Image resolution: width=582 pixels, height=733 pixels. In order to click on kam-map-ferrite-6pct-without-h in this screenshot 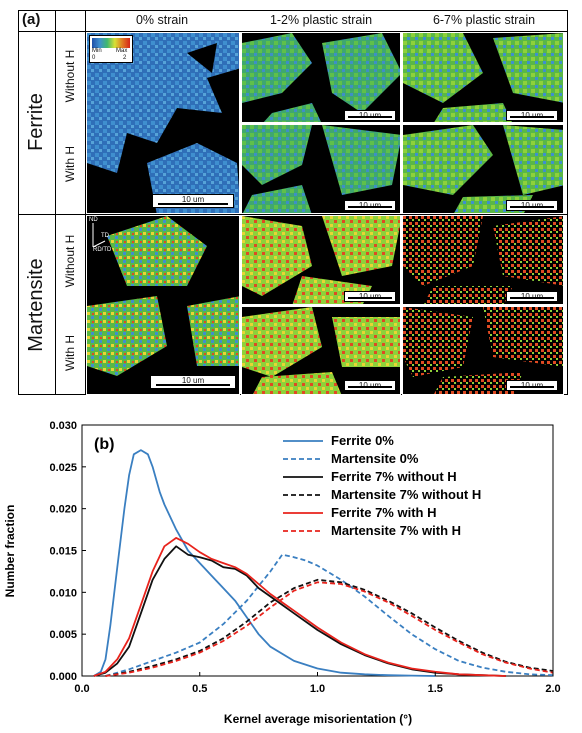, I will do `click(483, 77)`.